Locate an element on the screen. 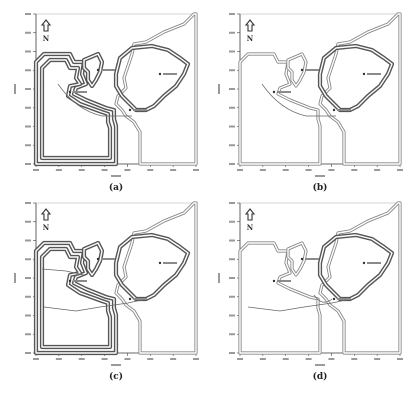 This screenshot has width=408, height=394. panel-caption: (a) is located at coordinates (116, 187).